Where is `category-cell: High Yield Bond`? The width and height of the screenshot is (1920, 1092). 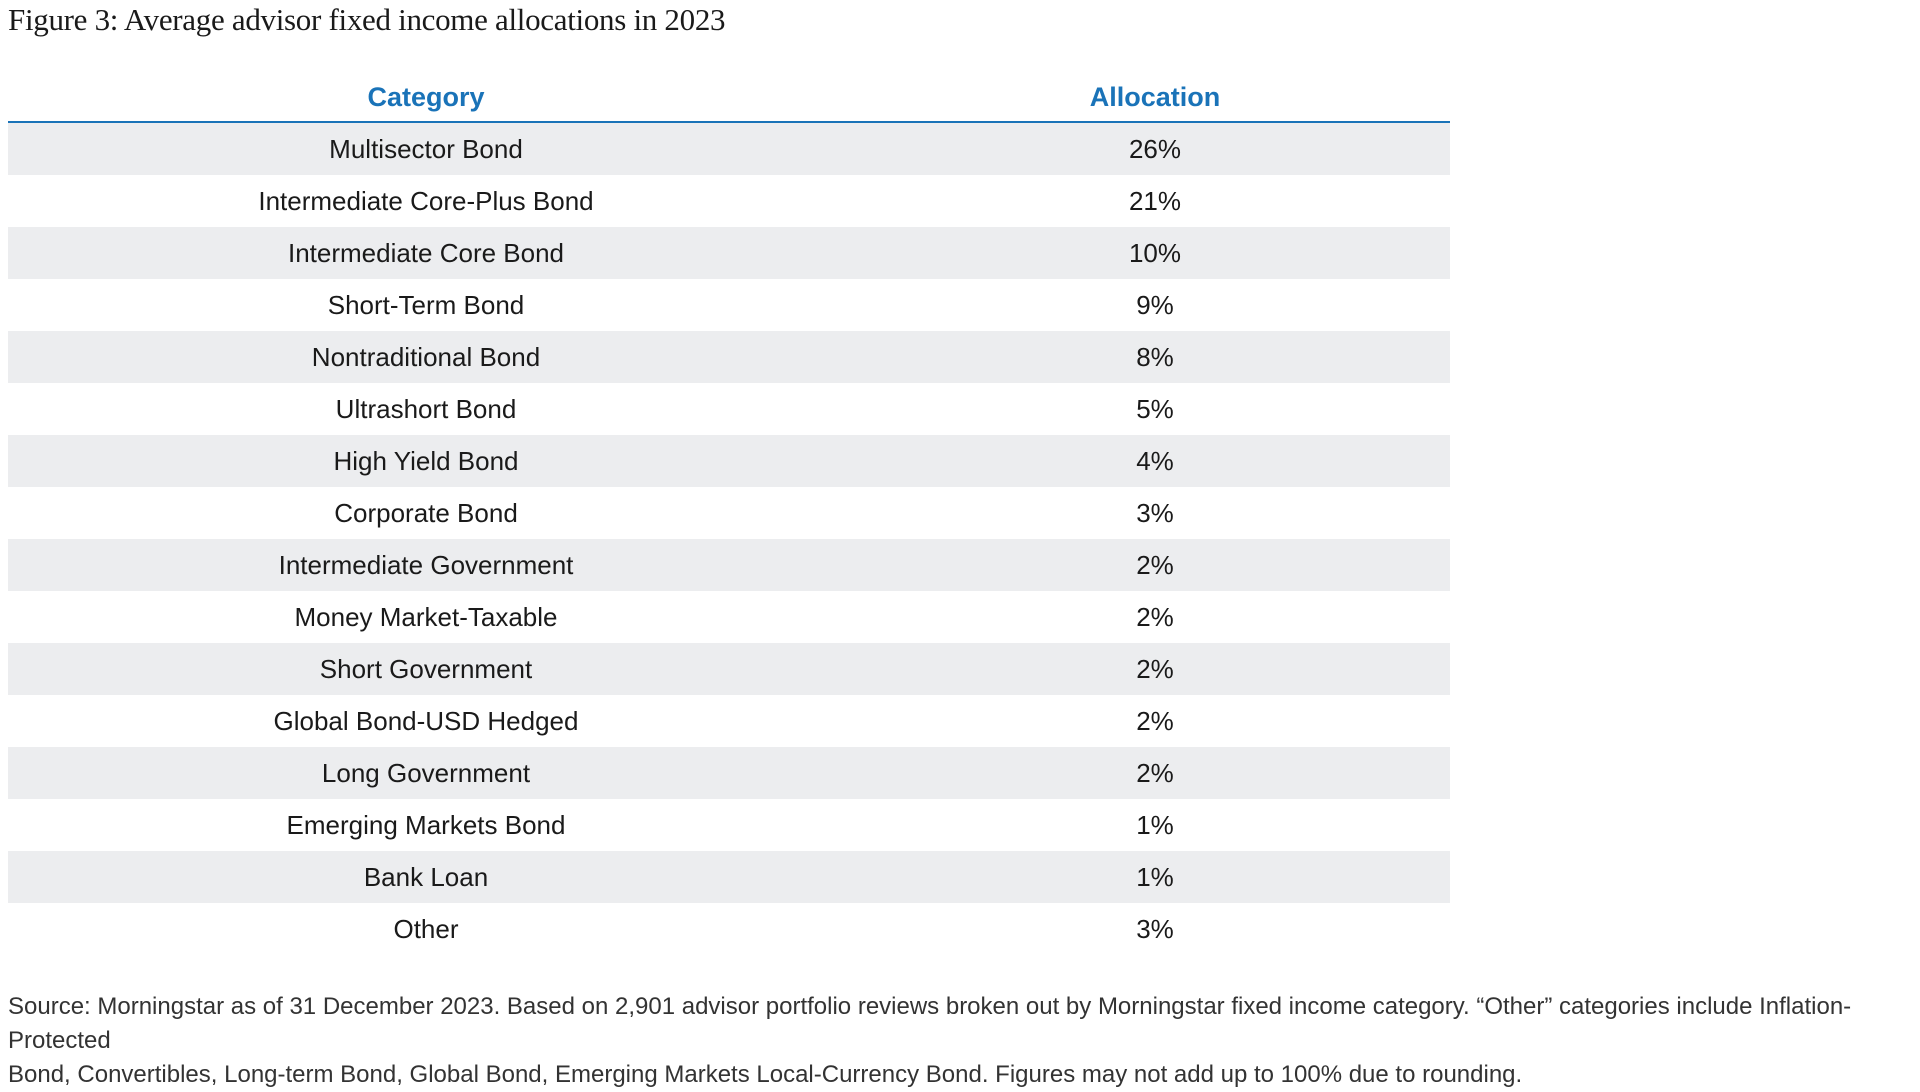
category-cell: High Yield Bond is located at coordinates (434, 461).